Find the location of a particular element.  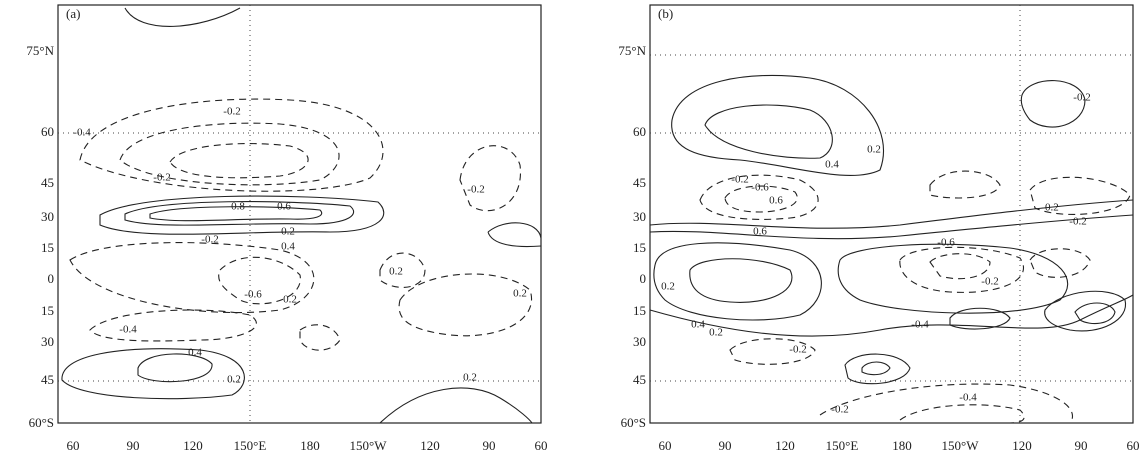

y-tick-label: 60°S is located at coordinates (633, 422).